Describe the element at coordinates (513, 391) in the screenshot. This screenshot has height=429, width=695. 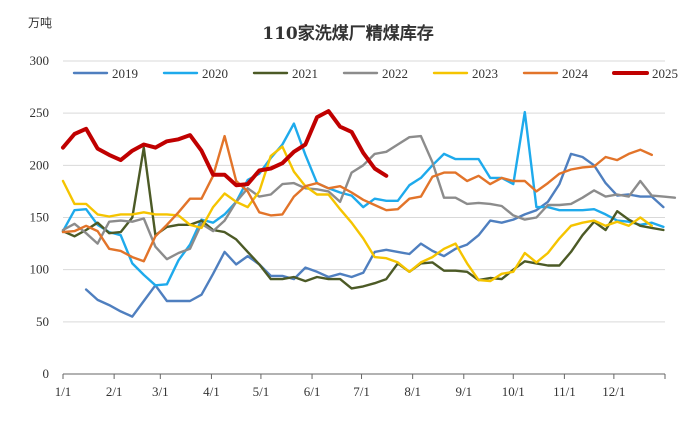
I see `x-tick-label: 10/1` at that location.